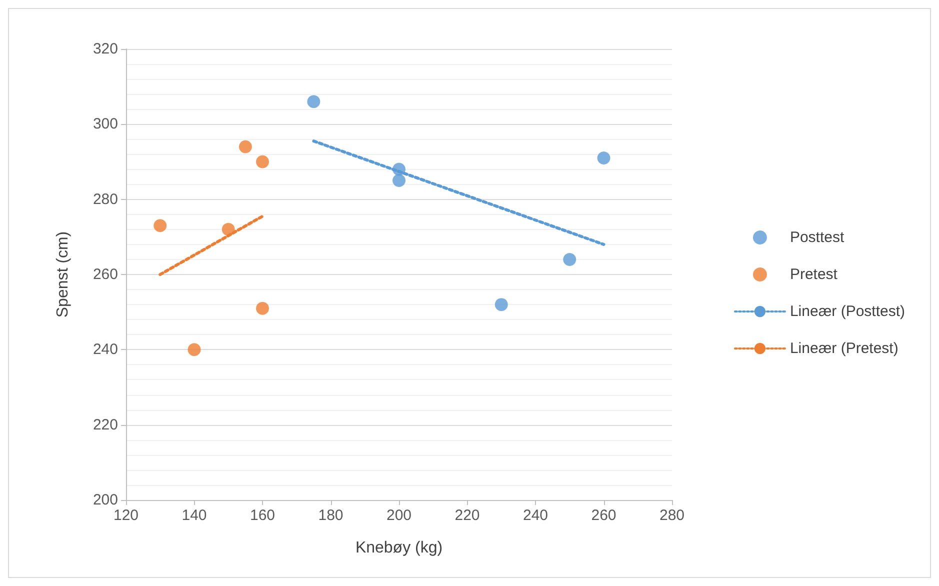  Describe the element at coordinates (105, 349) in the screenshot. I see `y-tick-label: 240` at that location.